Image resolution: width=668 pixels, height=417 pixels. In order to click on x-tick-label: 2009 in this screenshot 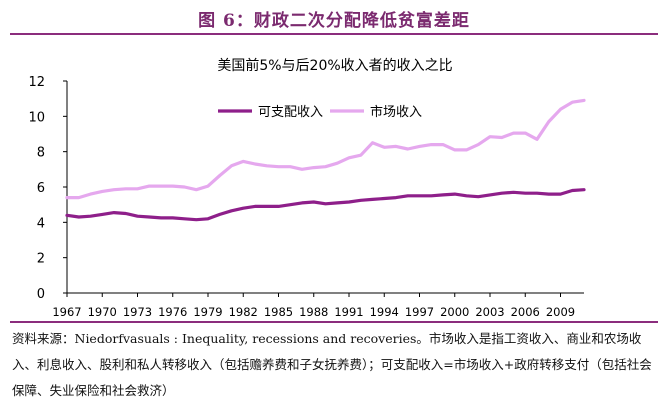, I will do `click(560, 312)`.